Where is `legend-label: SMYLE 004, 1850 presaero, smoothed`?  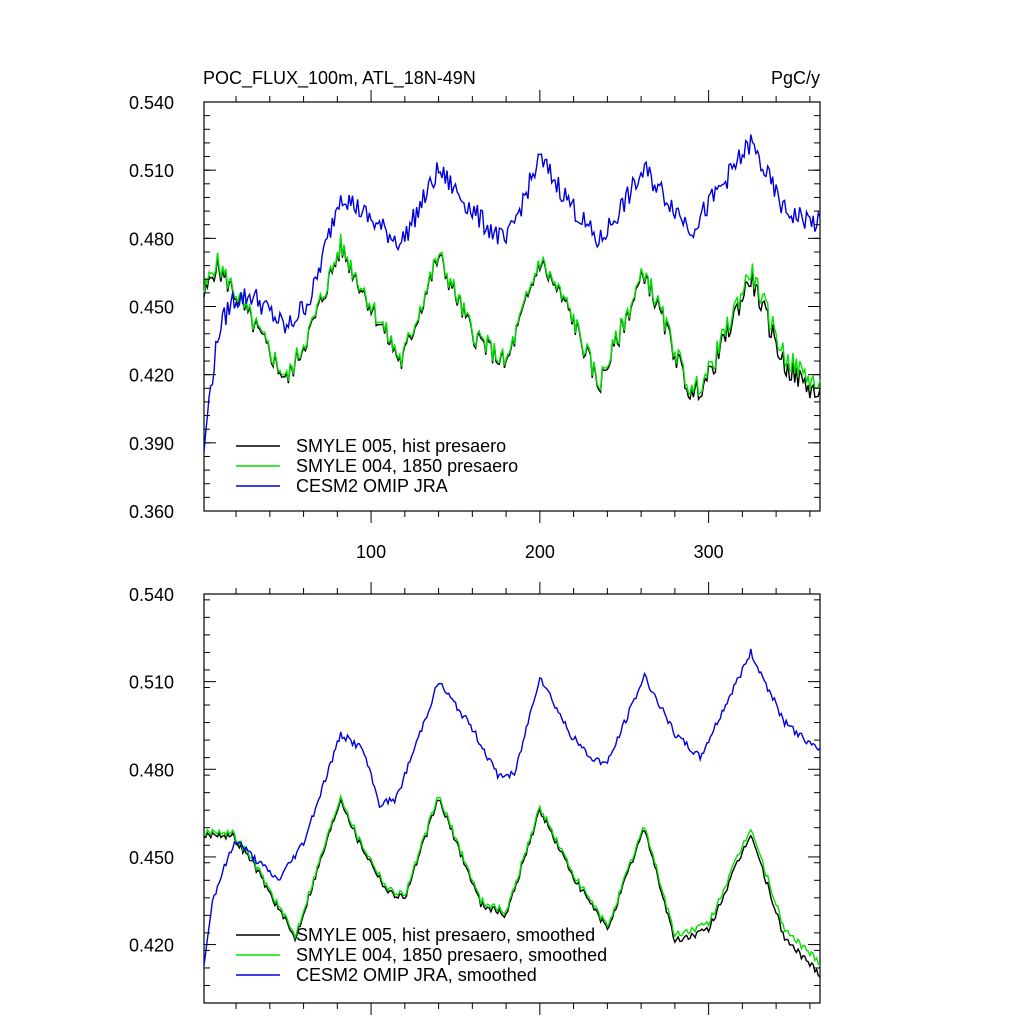
legend-label: SMYLE 004, 1850 presaero, smoothed is located at coordinates (451, 955).